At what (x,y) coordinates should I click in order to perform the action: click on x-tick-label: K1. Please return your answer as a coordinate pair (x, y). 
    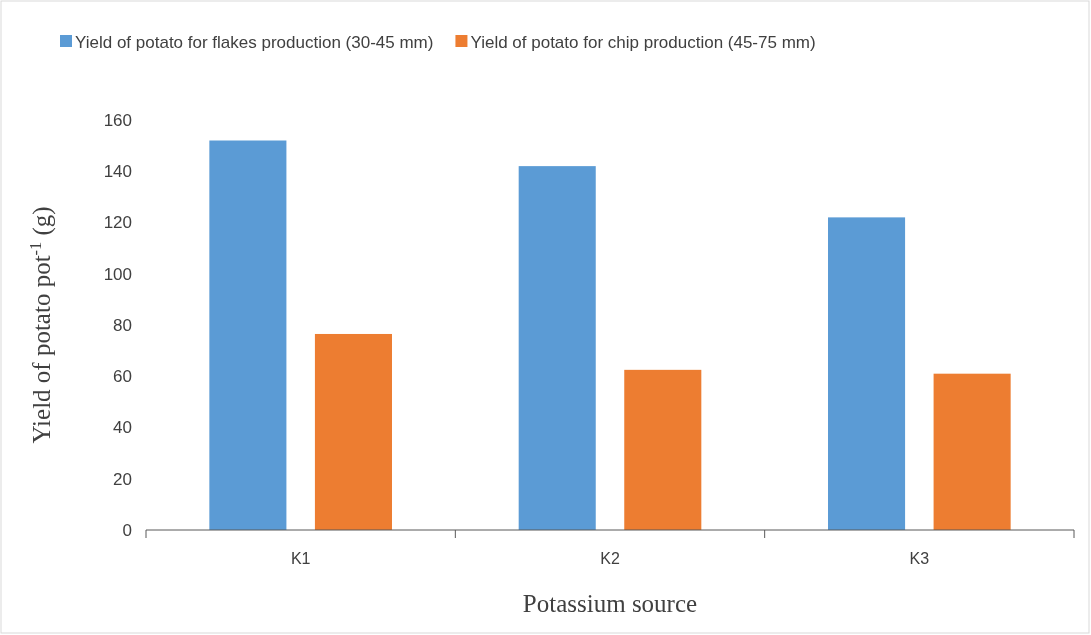
    Looking at the image, I should click on (300, 558).